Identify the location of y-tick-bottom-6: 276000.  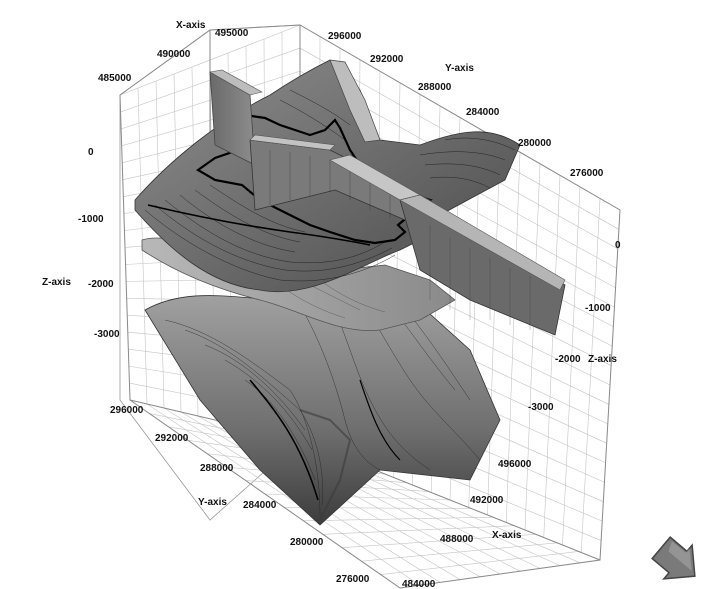
(353, 579).